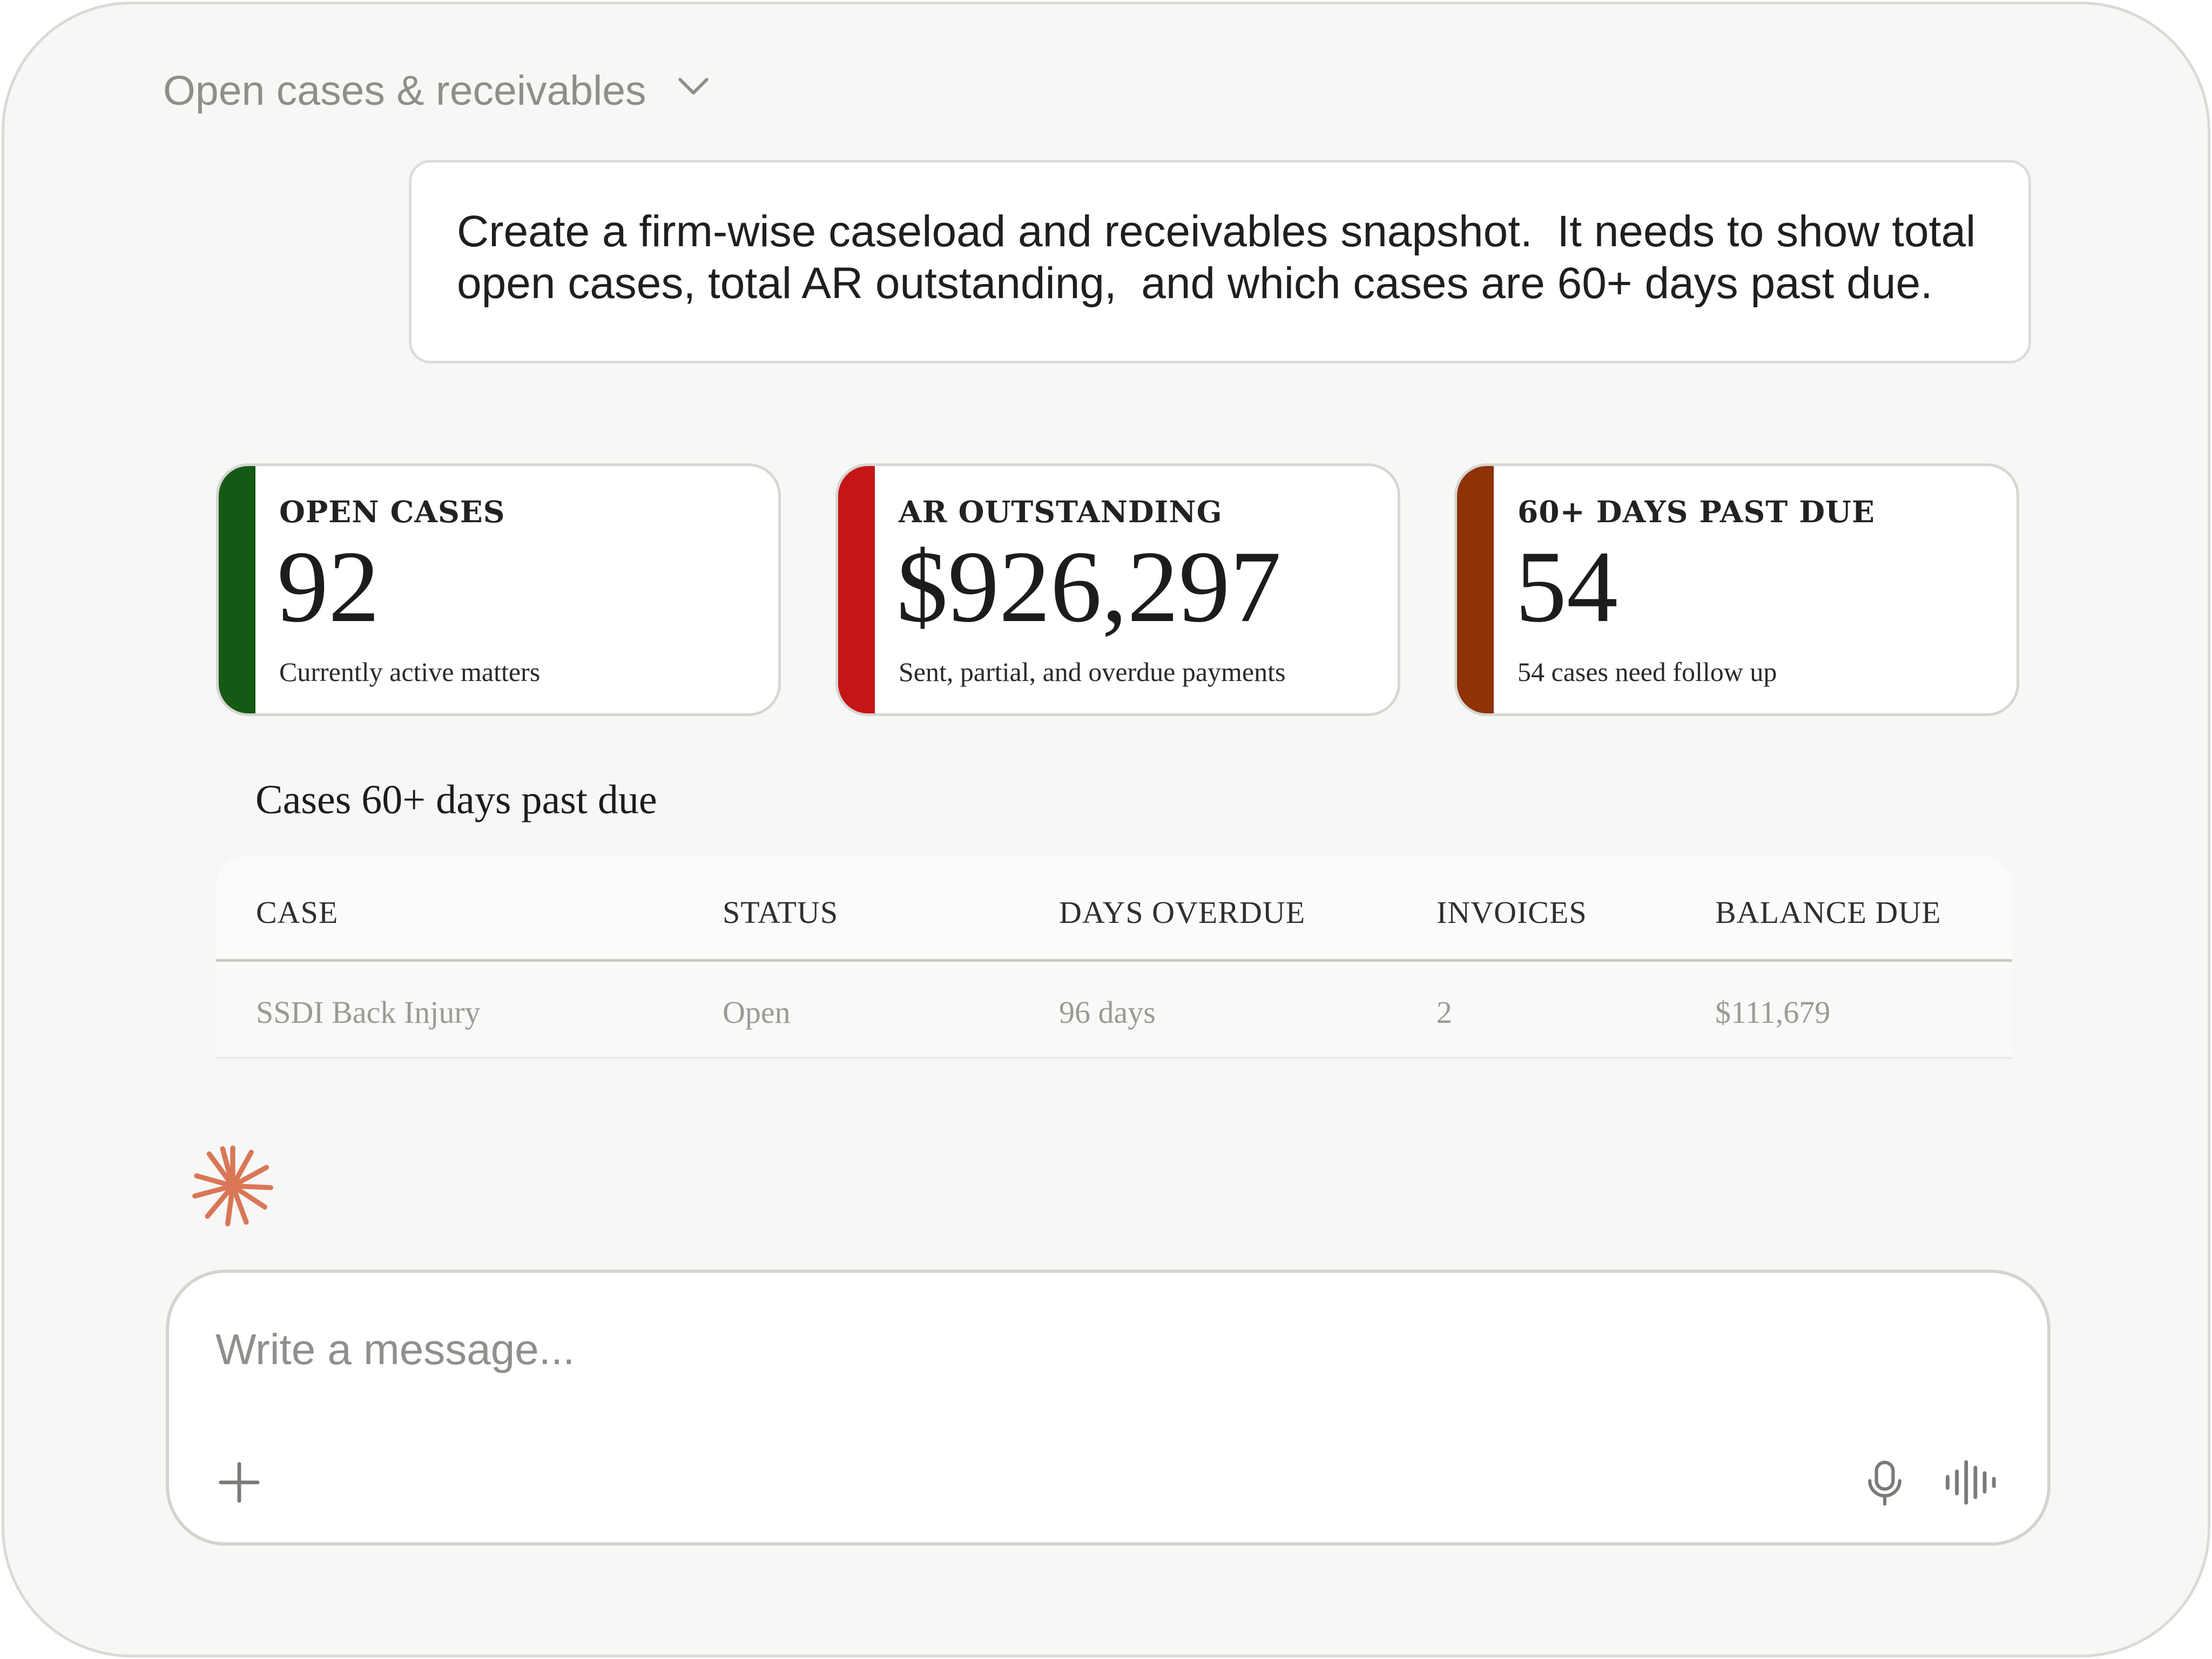 This screenshot has width=2212, height=1659. What do you see at coordinates (693, 91) in the screenshot?
I see `chevron-down-icon` at bounding box center [693, 91].